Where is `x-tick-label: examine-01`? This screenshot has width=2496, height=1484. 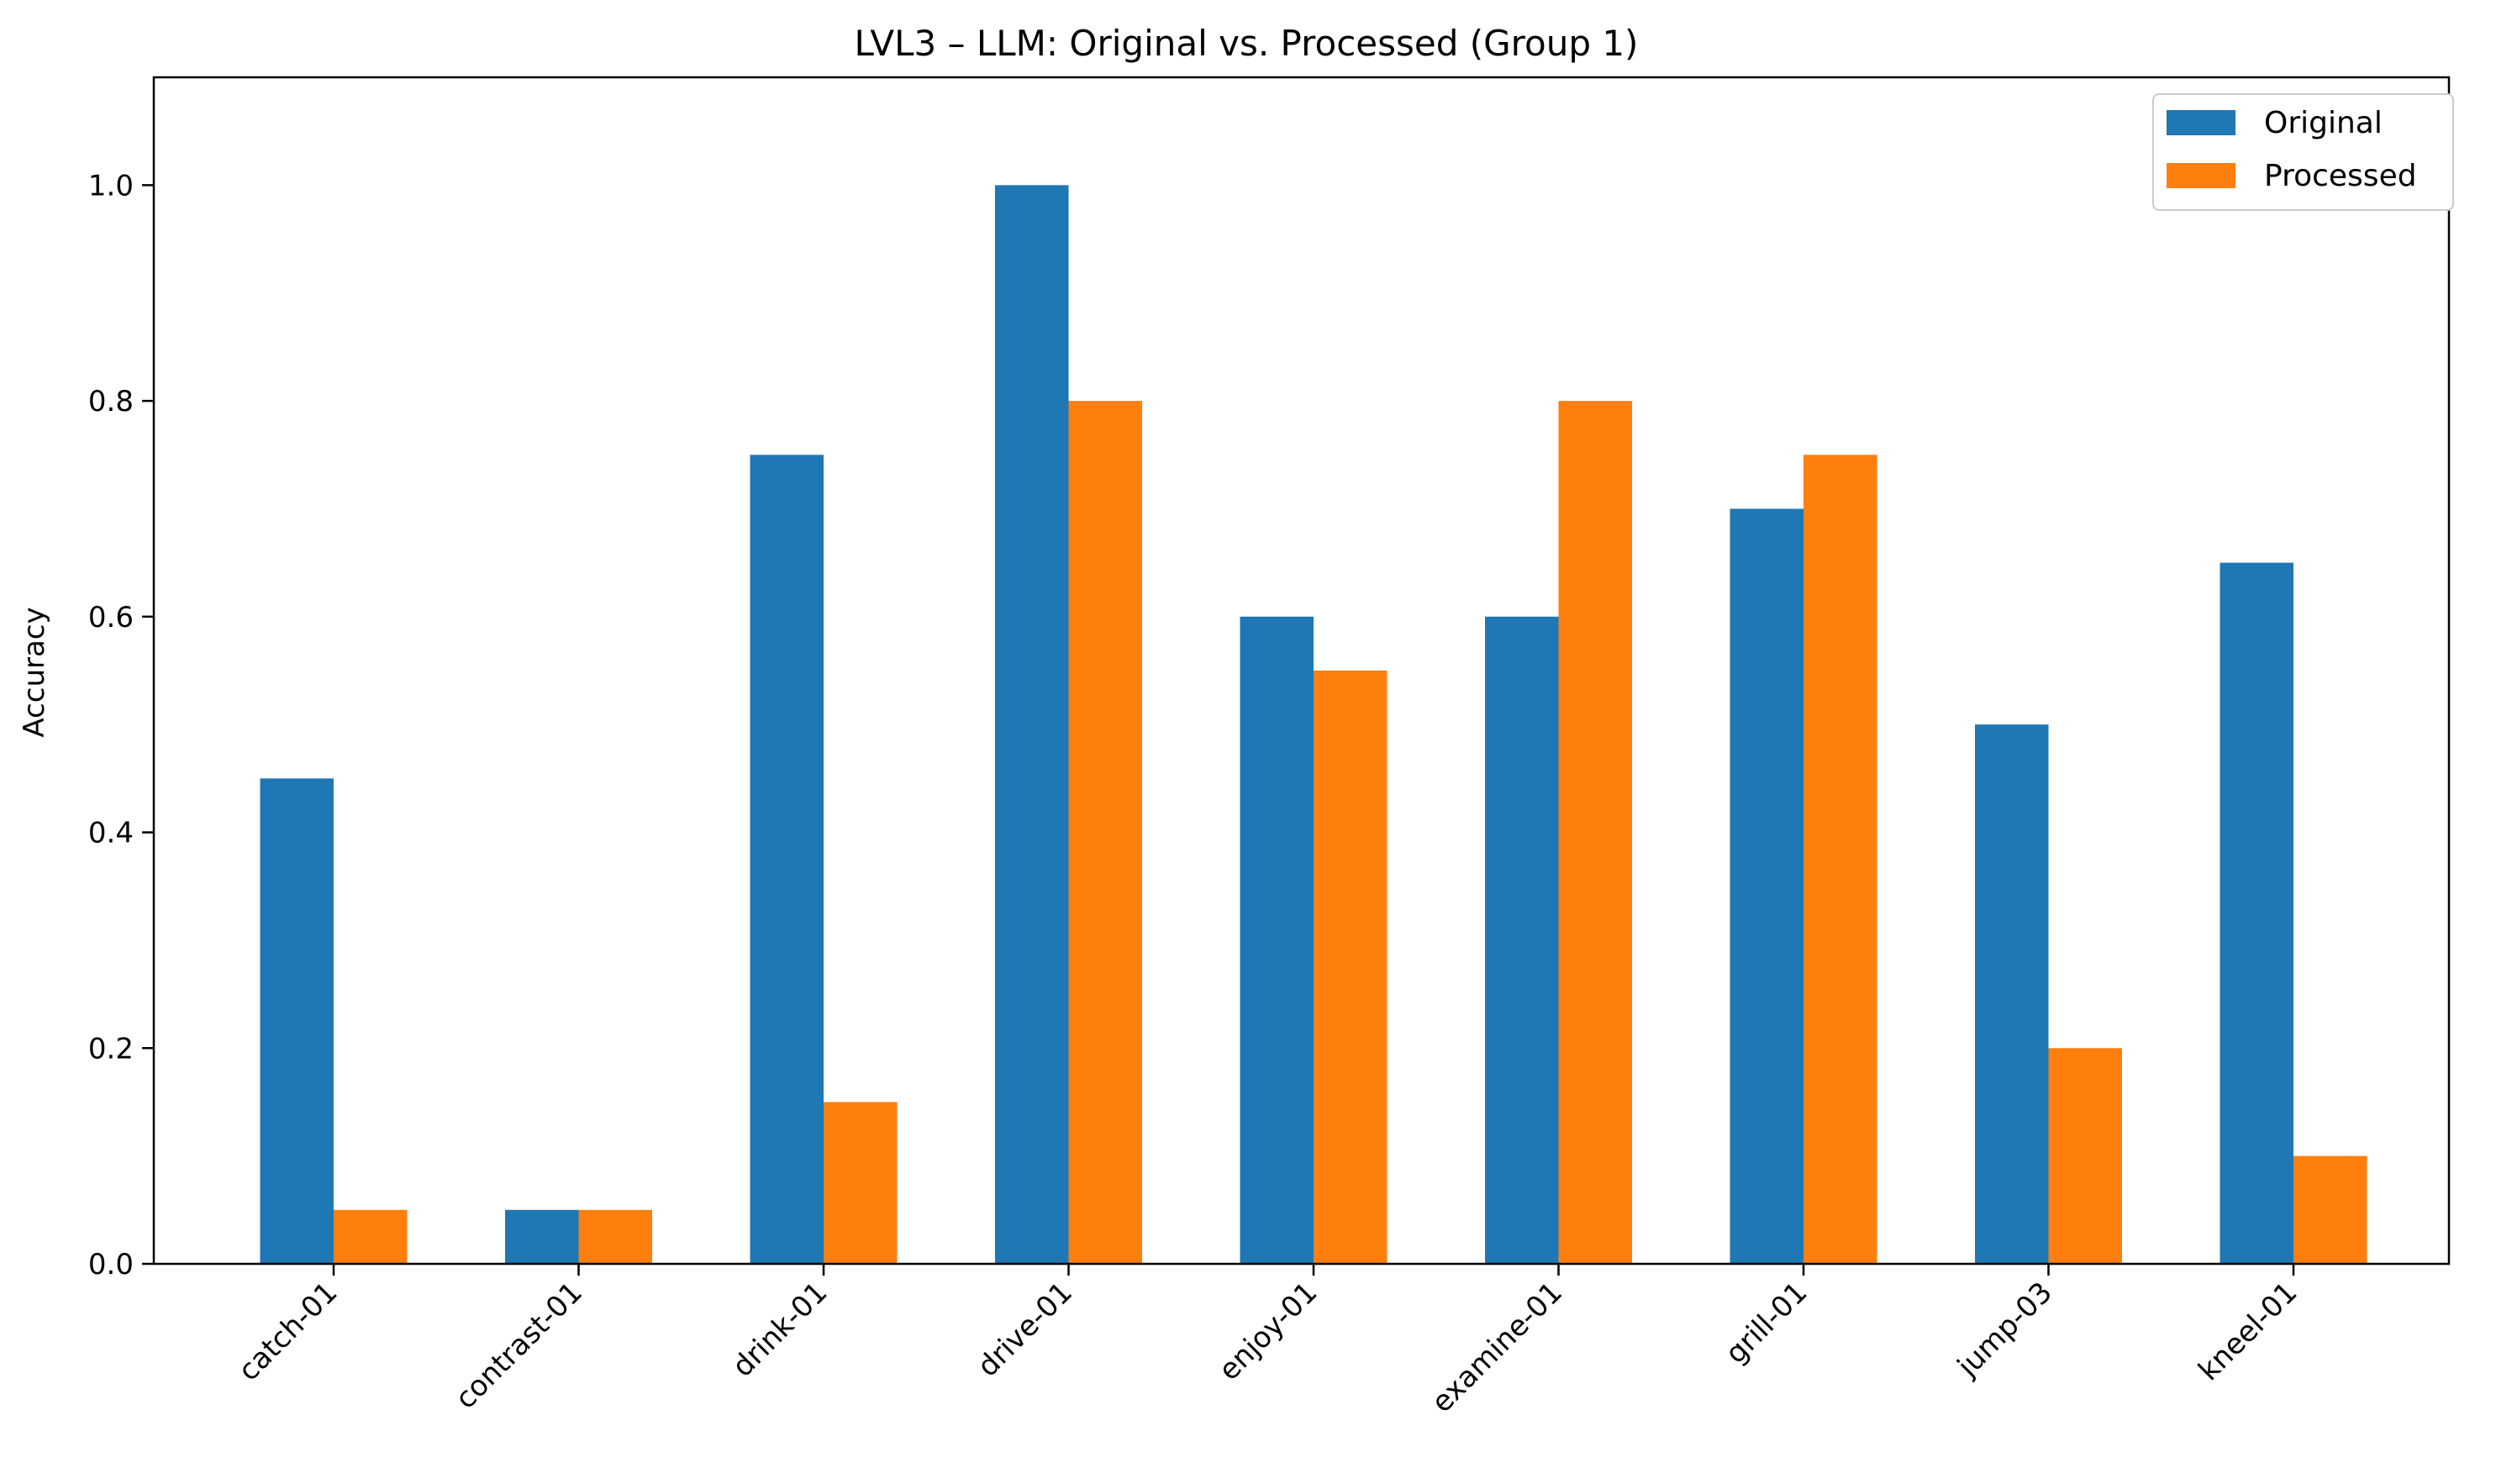 x-tick-label: examine-01 is located at coordinates (1497, 1348).